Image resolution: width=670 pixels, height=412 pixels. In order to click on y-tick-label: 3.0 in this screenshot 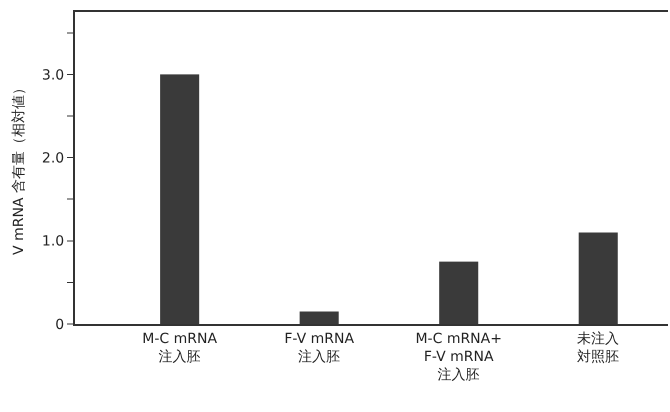, I will do `click(53, 75)`.